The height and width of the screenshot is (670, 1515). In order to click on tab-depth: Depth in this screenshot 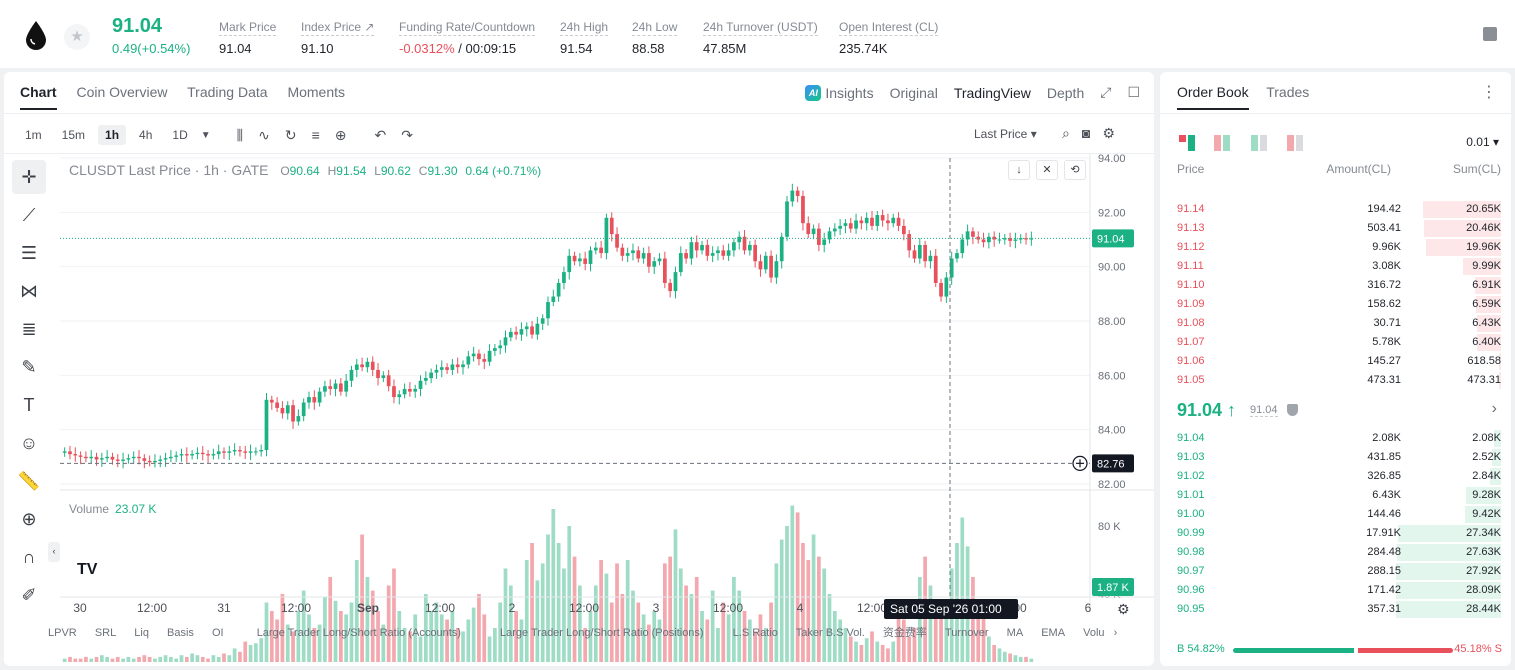, I will do `click(1065, 92)`.